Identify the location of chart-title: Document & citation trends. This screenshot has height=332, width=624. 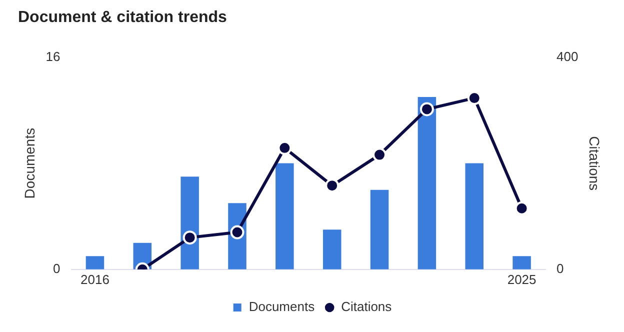
(123, 17).